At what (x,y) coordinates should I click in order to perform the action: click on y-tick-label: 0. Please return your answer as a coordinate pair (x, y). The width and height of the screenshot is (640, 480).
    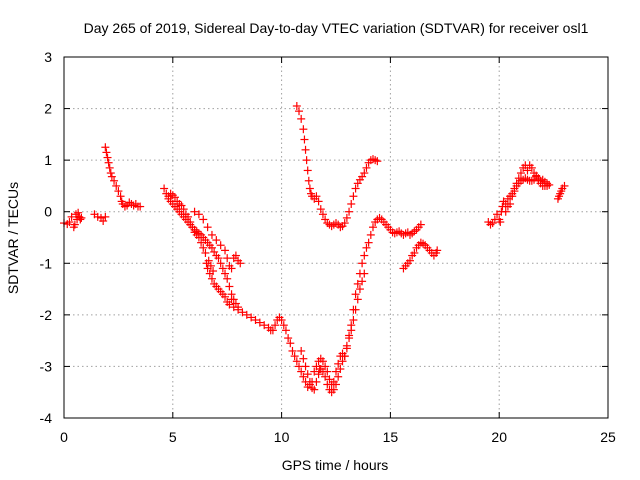
    Looking at the image, I should click on (48, 212).